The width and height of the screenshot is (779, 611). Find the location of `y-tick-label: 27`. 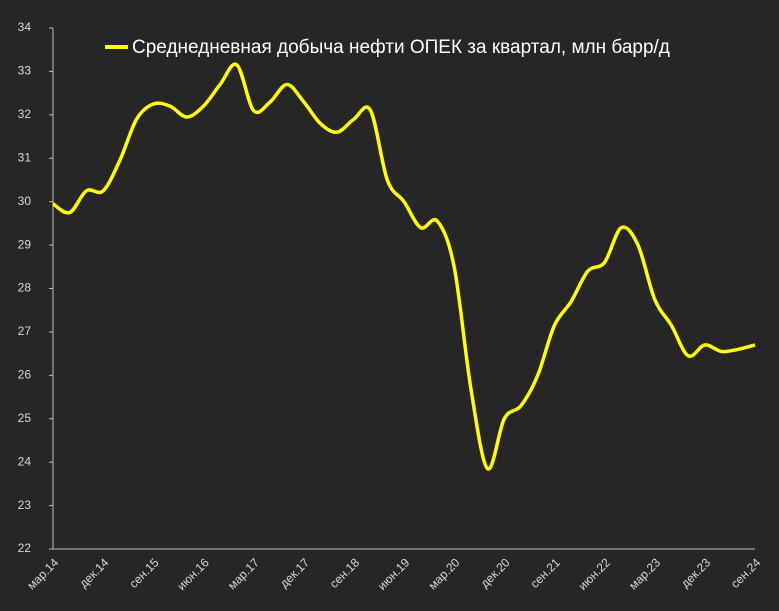

y-tick-label: 27 is located at coordinates (25, 331).